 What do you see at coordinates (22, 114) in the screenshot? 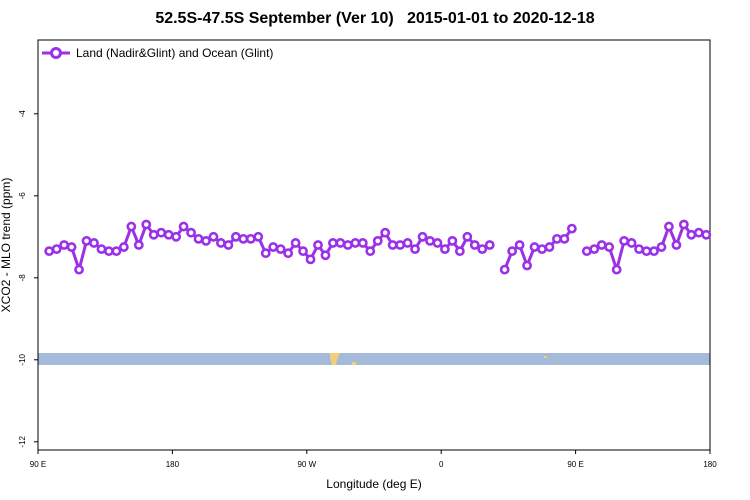
I see `y-tick-label: -4` at bounding box center [22, 114].